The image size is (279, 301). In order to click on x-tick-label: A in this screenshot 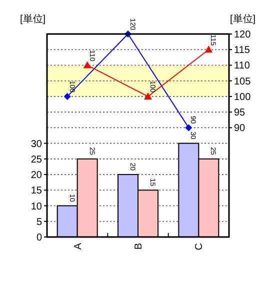, I will do `click(78, 246)`.